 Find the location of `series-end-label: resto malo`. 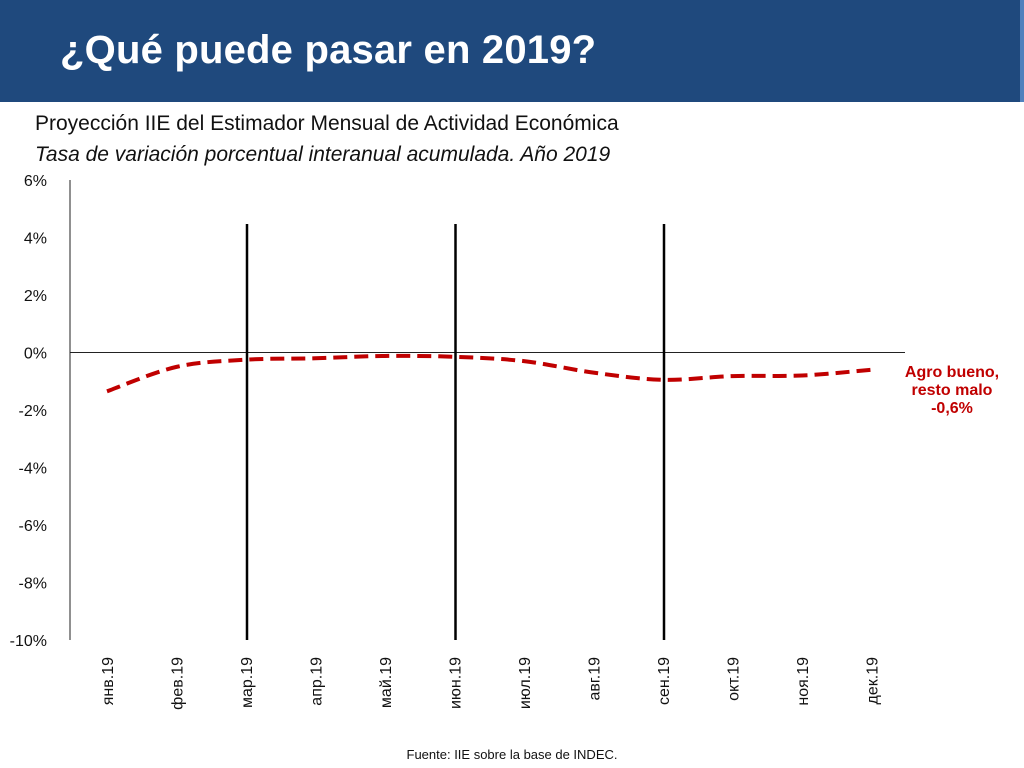

series-end-label: resto malo is located at coordinates (952, 390).